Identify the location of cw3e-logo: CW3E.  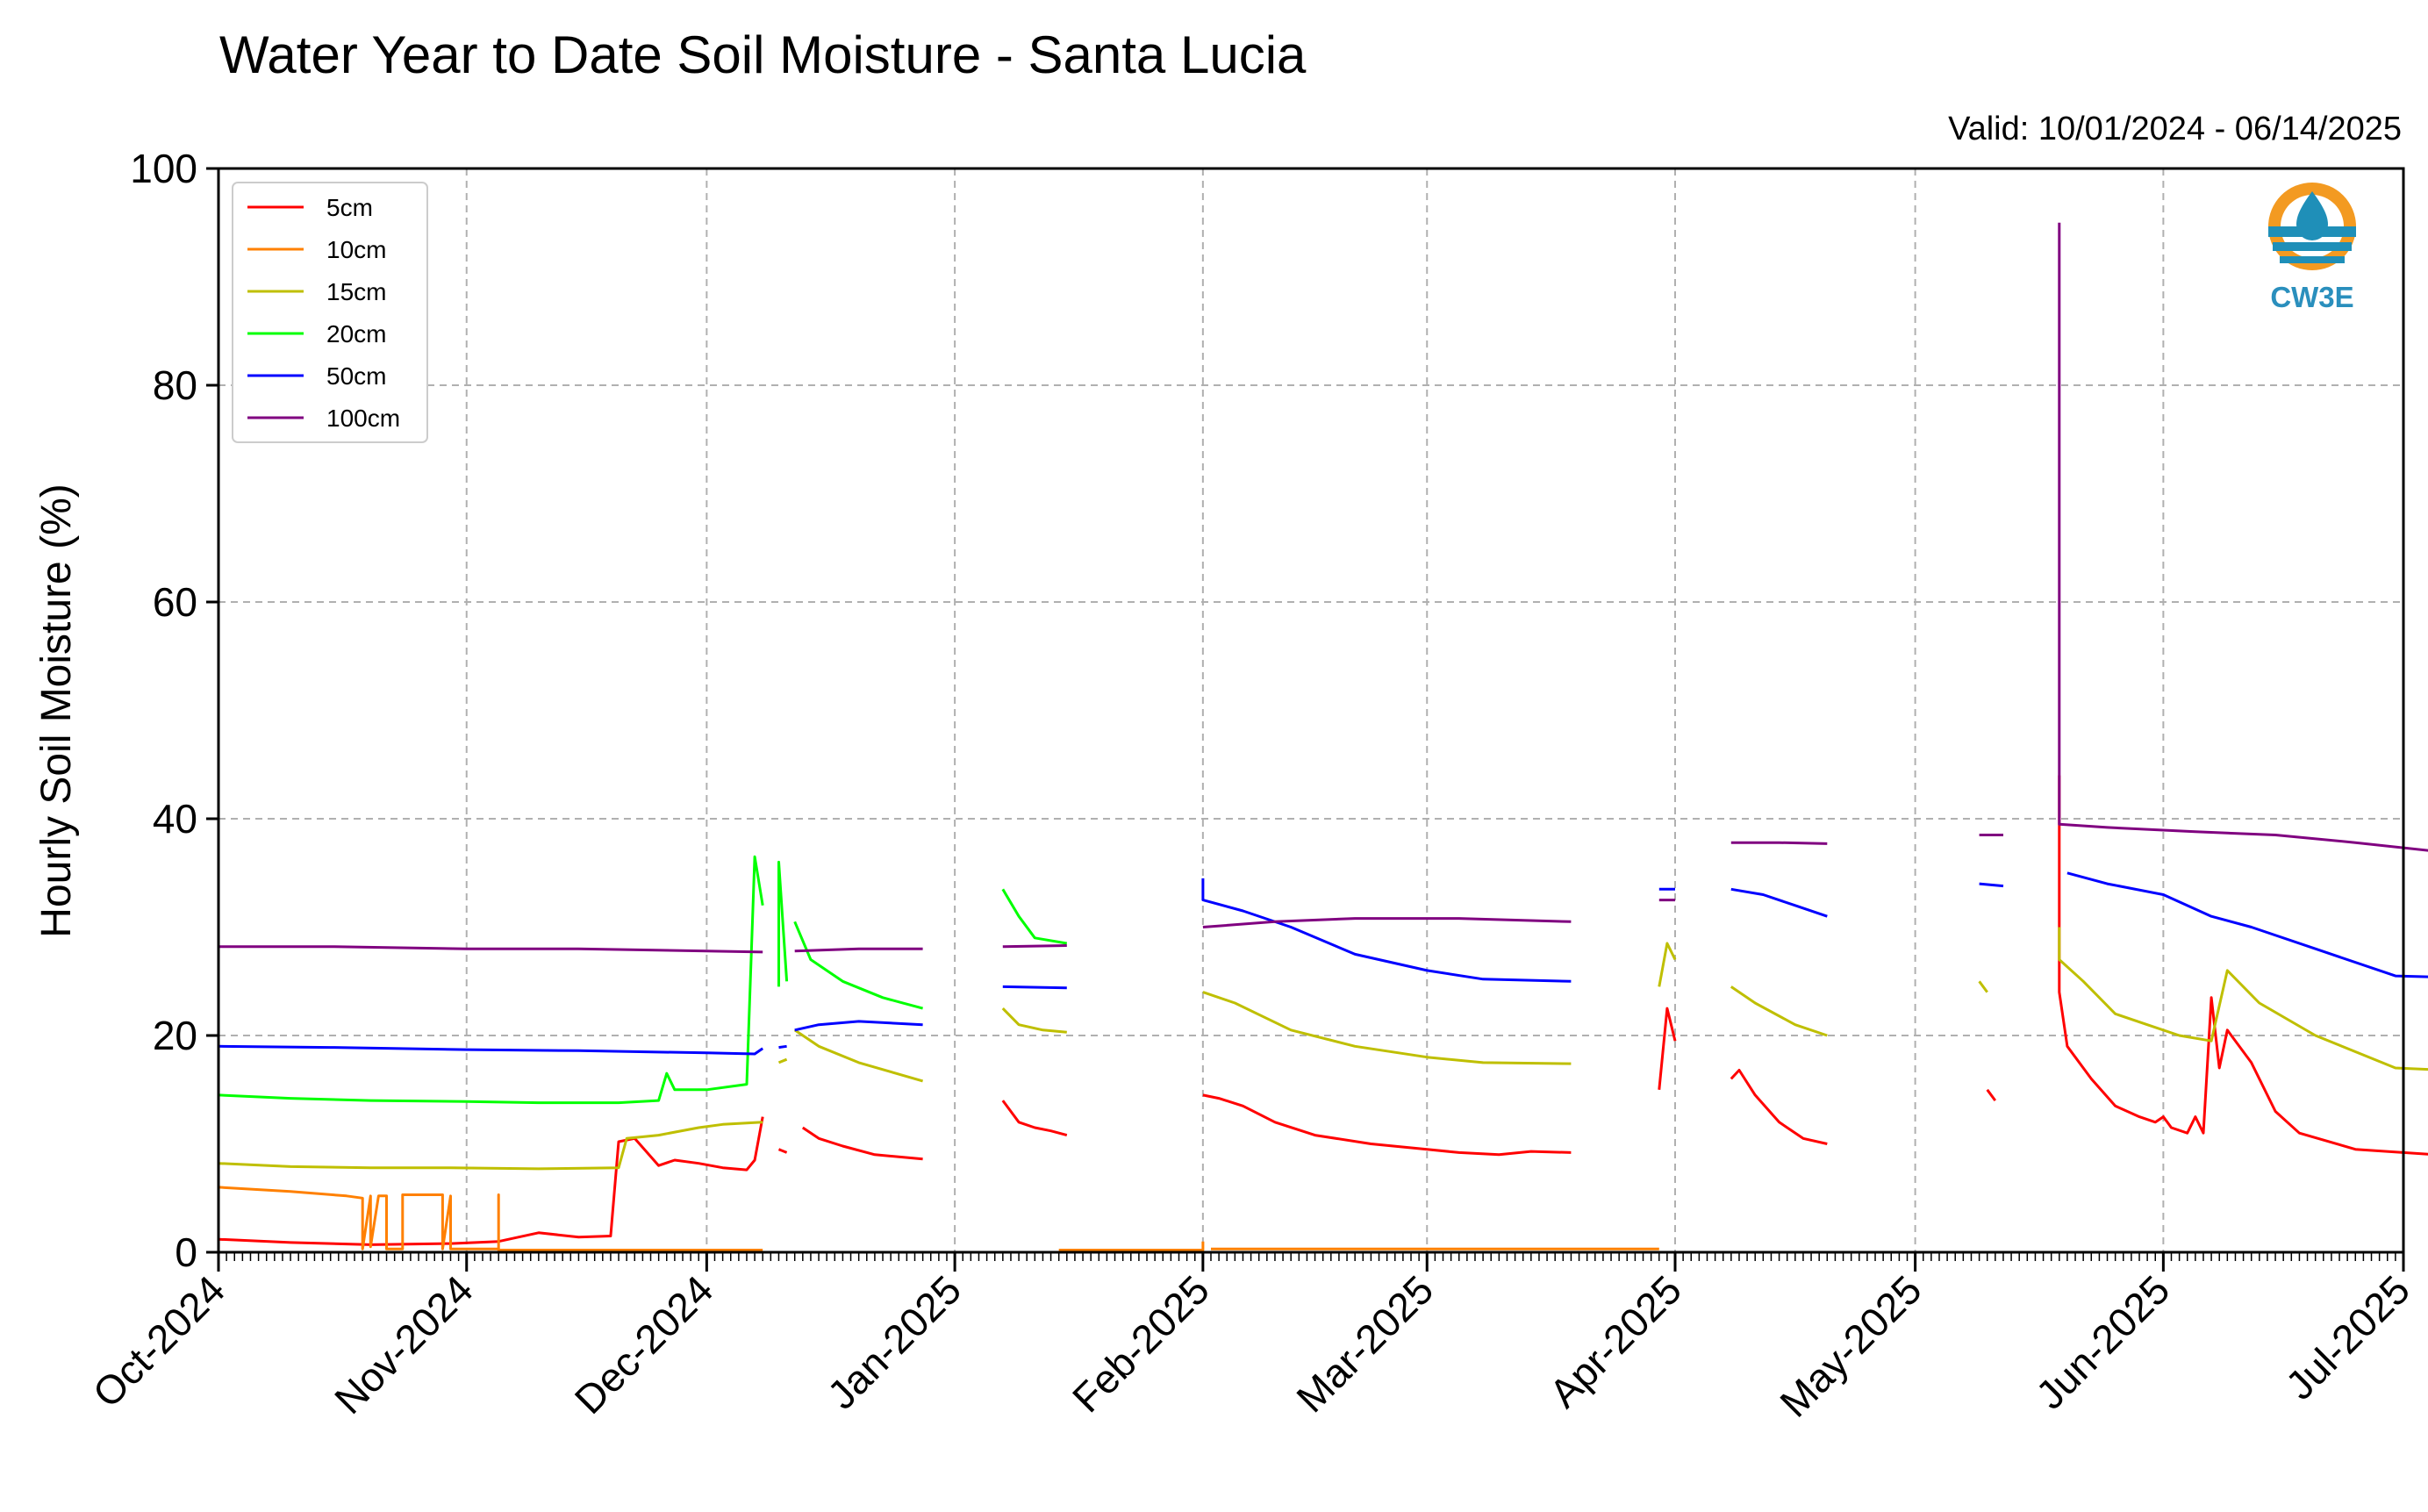
(2312, 248).